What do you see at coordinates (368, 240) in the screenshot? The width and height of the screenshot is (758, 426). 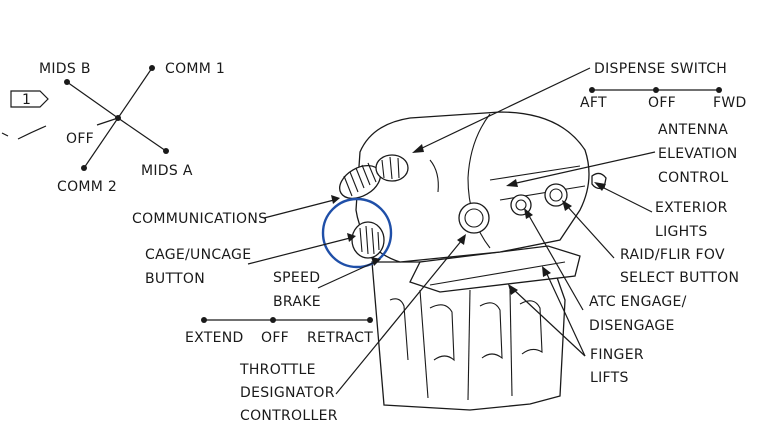 I see `cage-uncage-button` at bounding box center [368, 240].